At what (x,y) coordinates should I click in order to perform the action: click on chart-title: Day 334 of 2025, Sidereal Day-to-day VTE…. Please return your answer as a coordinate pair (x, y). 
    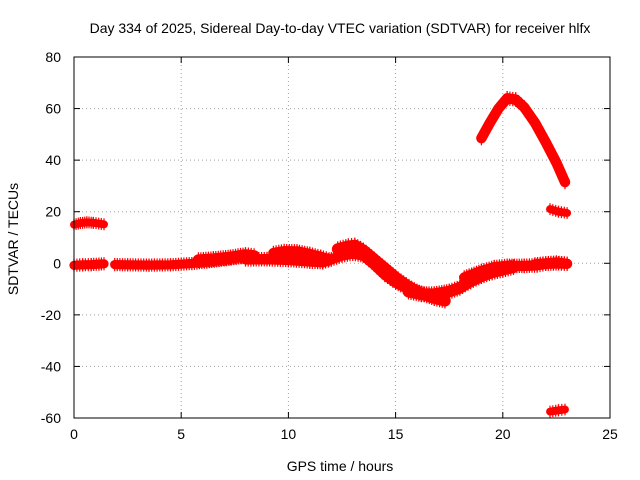
    Looking at the image, I should click on (340, 28).